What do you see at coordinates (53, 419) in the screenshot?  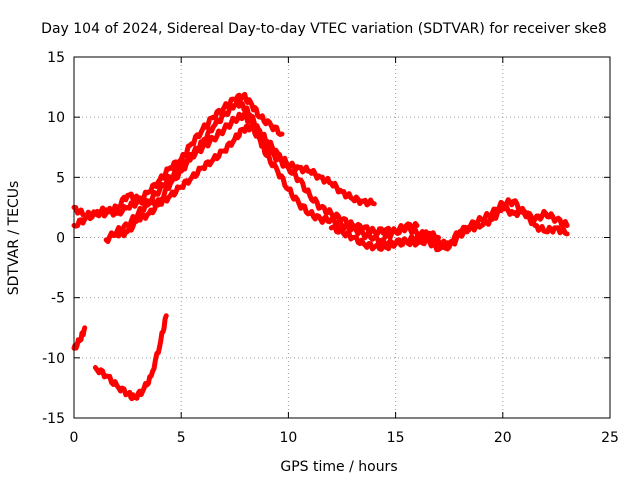 I see `y-tick-label: -15` at bounding box center [53, 419].